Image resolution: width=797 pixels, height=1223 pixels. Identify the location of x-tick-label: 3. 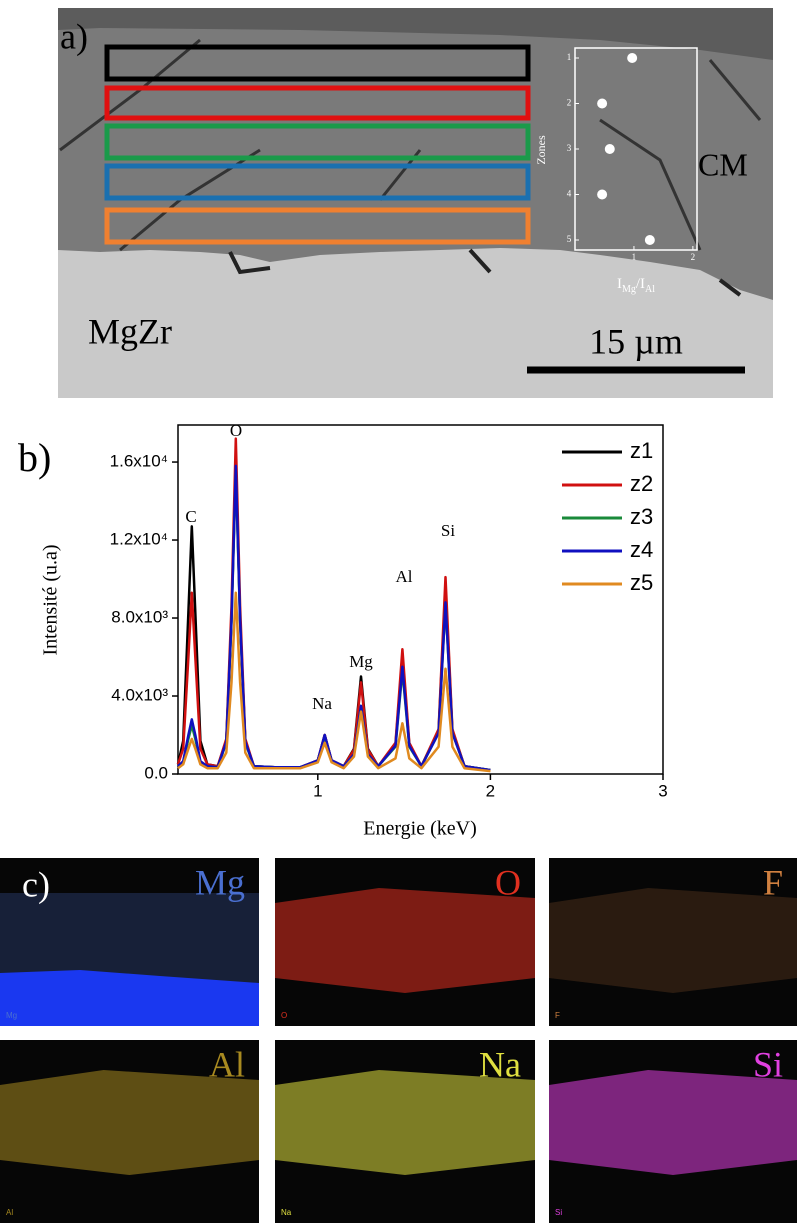
(662, 790).